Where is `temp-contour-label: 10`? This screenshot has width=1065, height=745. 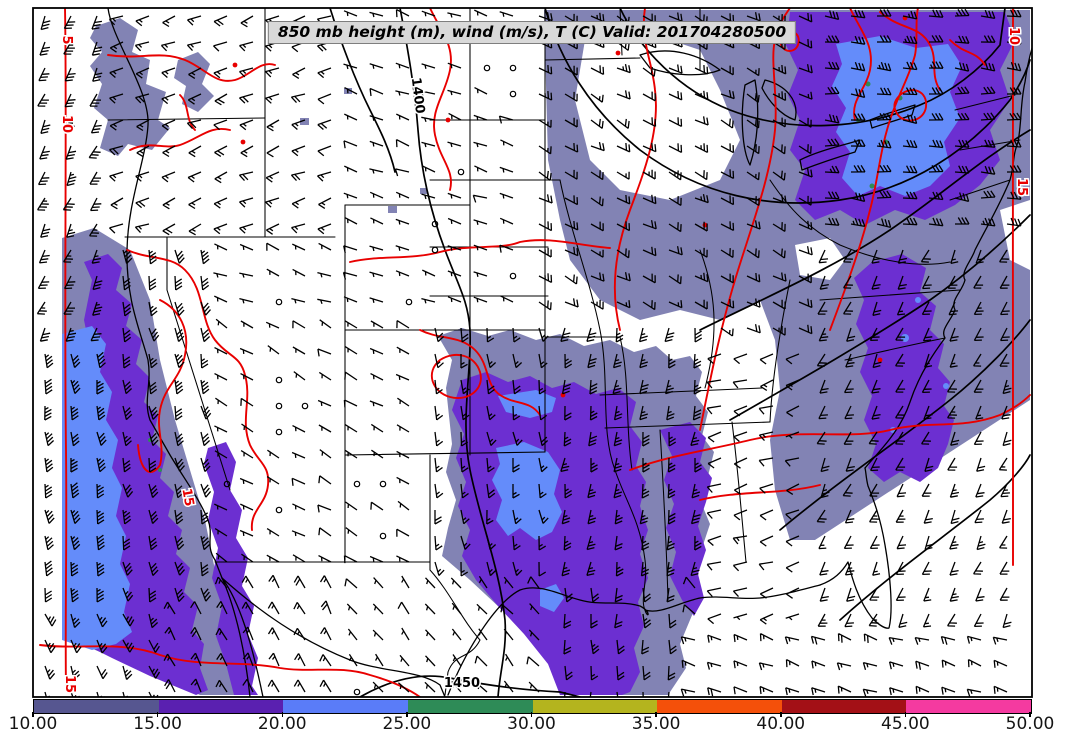 temp-contour-label: 10 is located at coordinates (66, 124).